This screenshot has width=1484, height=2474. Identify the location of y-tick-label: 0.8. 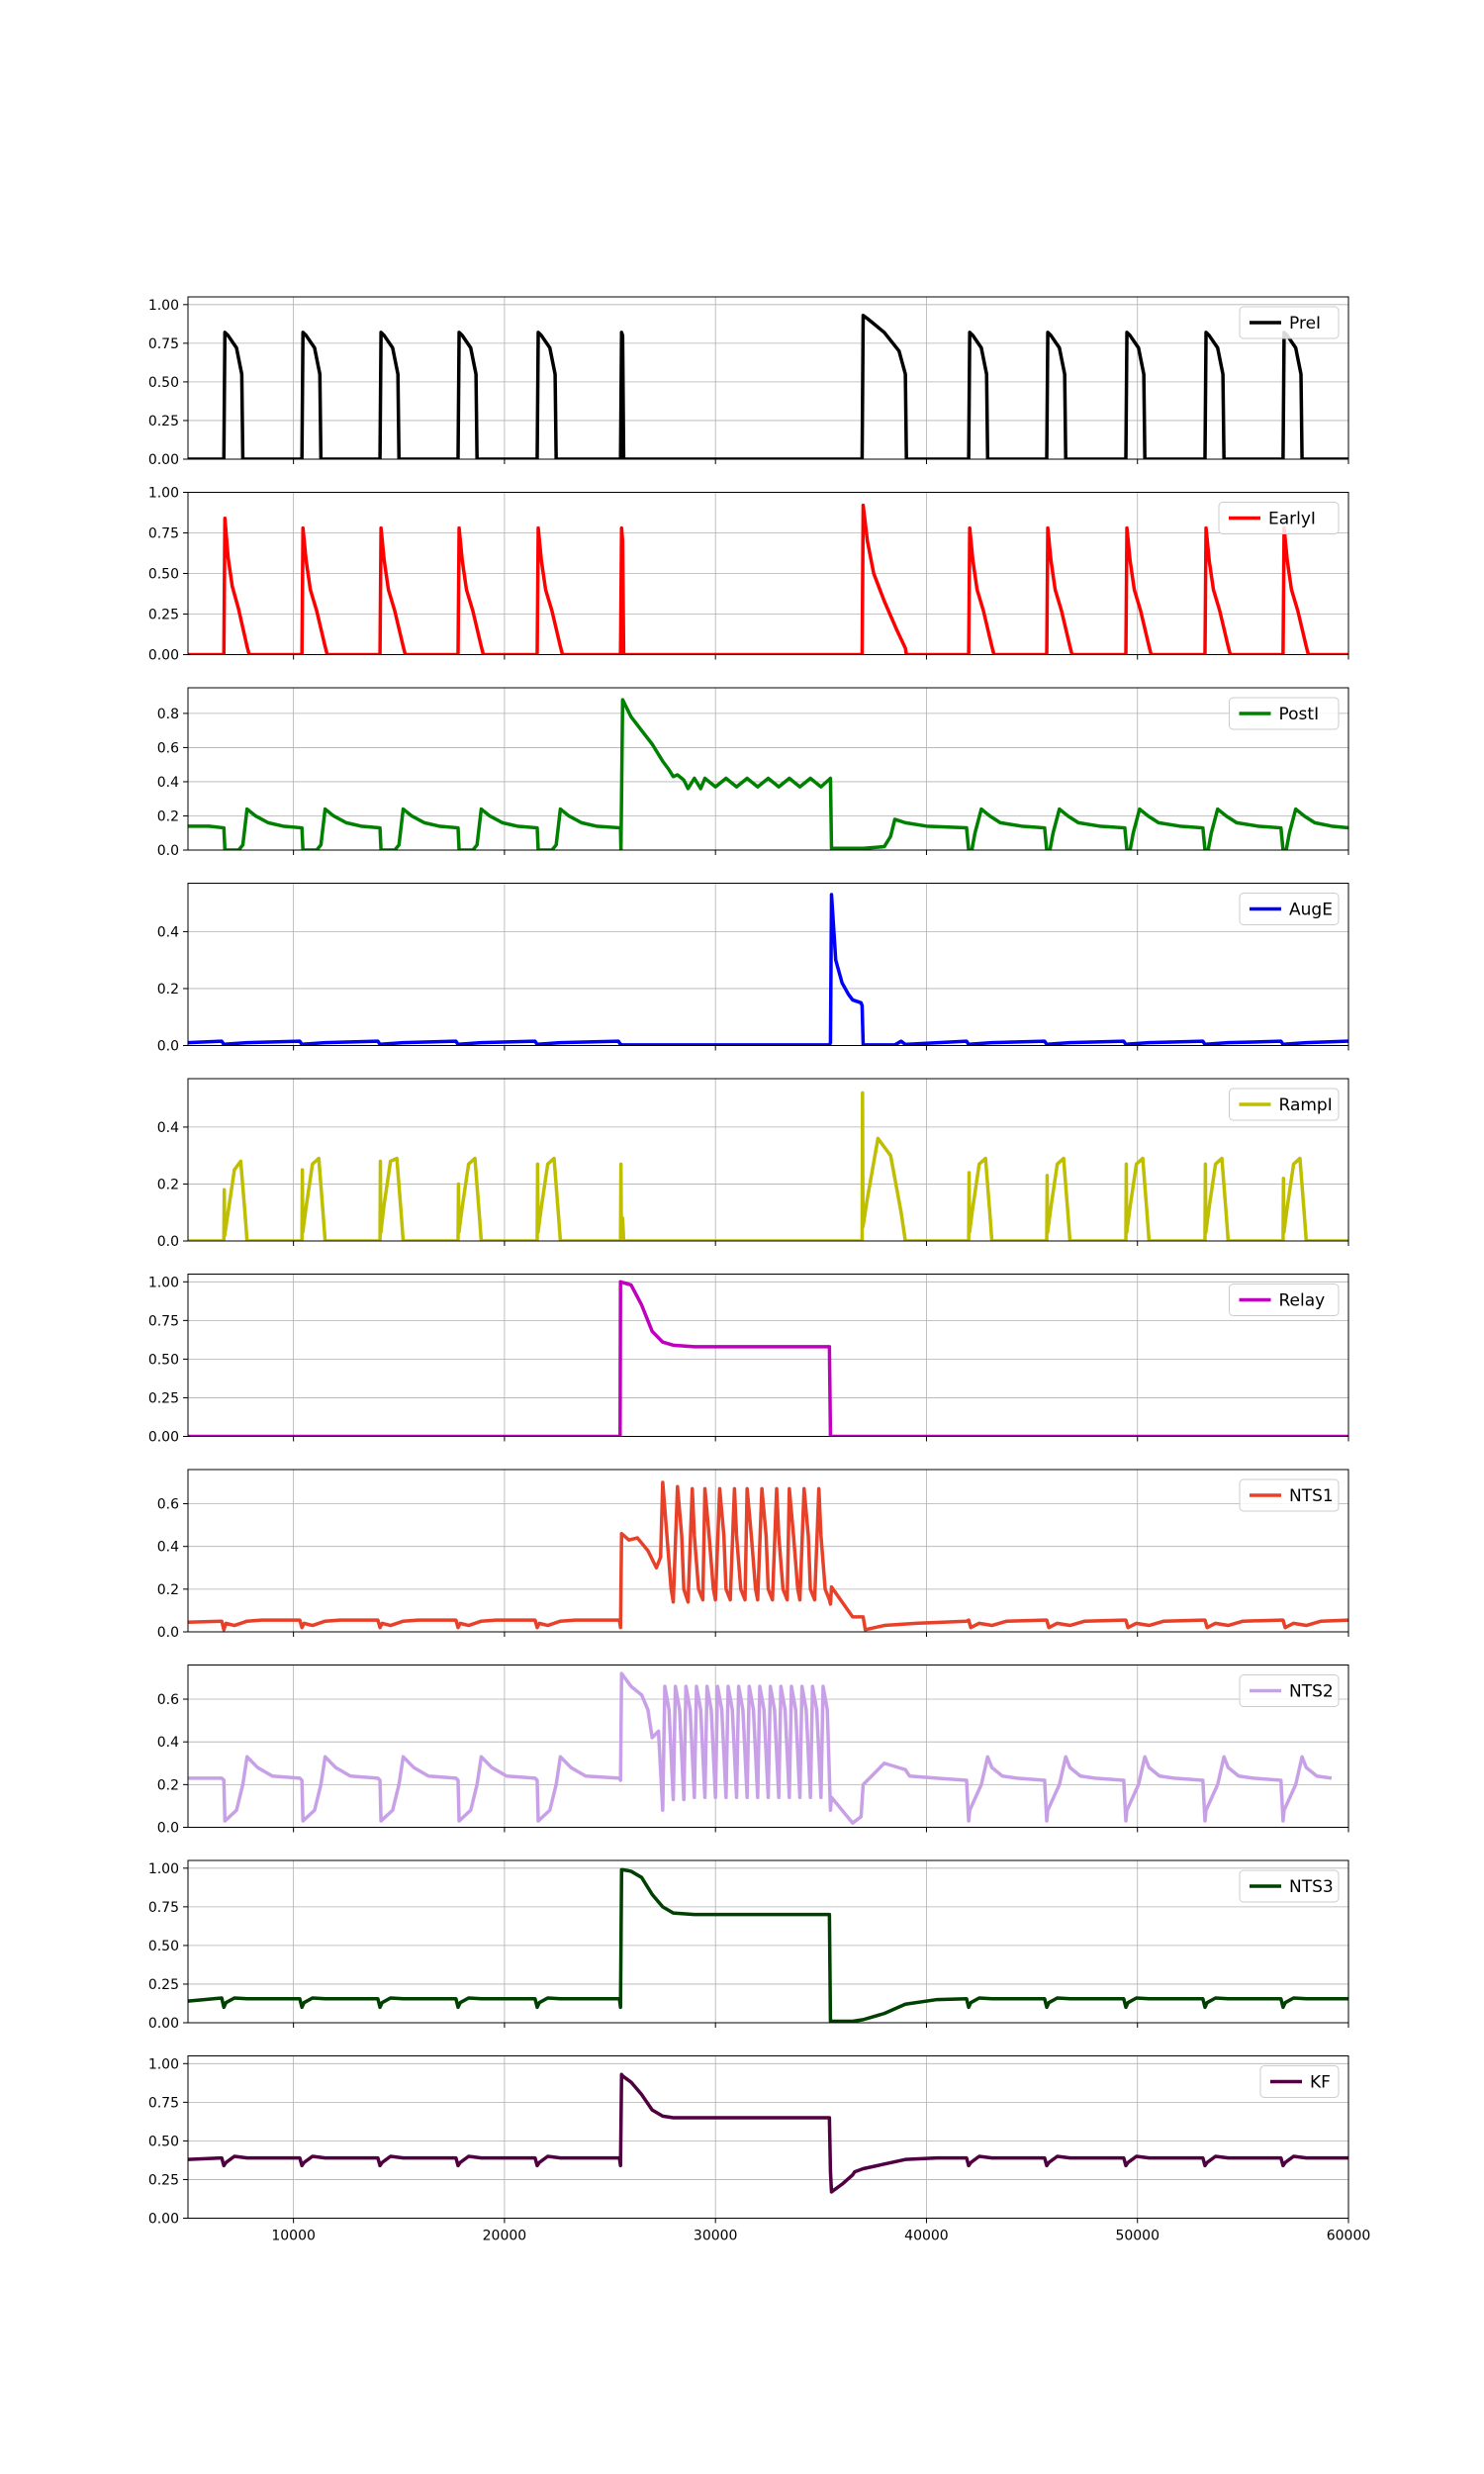
(168, 715).